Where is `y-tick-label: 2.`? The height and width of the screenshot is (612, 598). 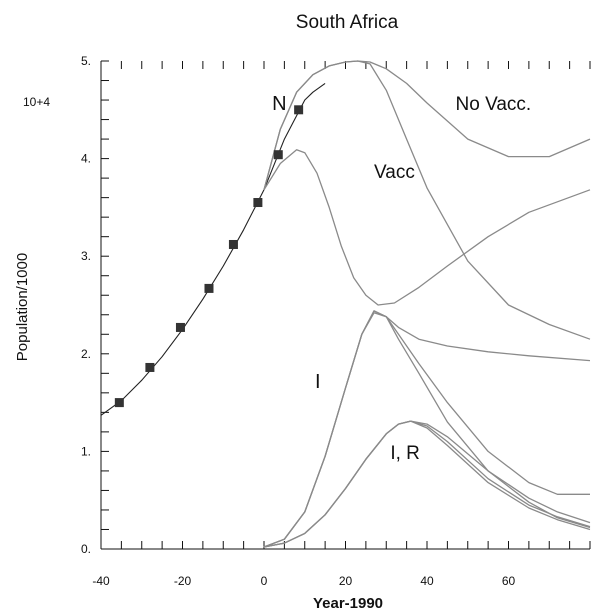
y-tick-label: 2. is located at coordinates (86, 354).